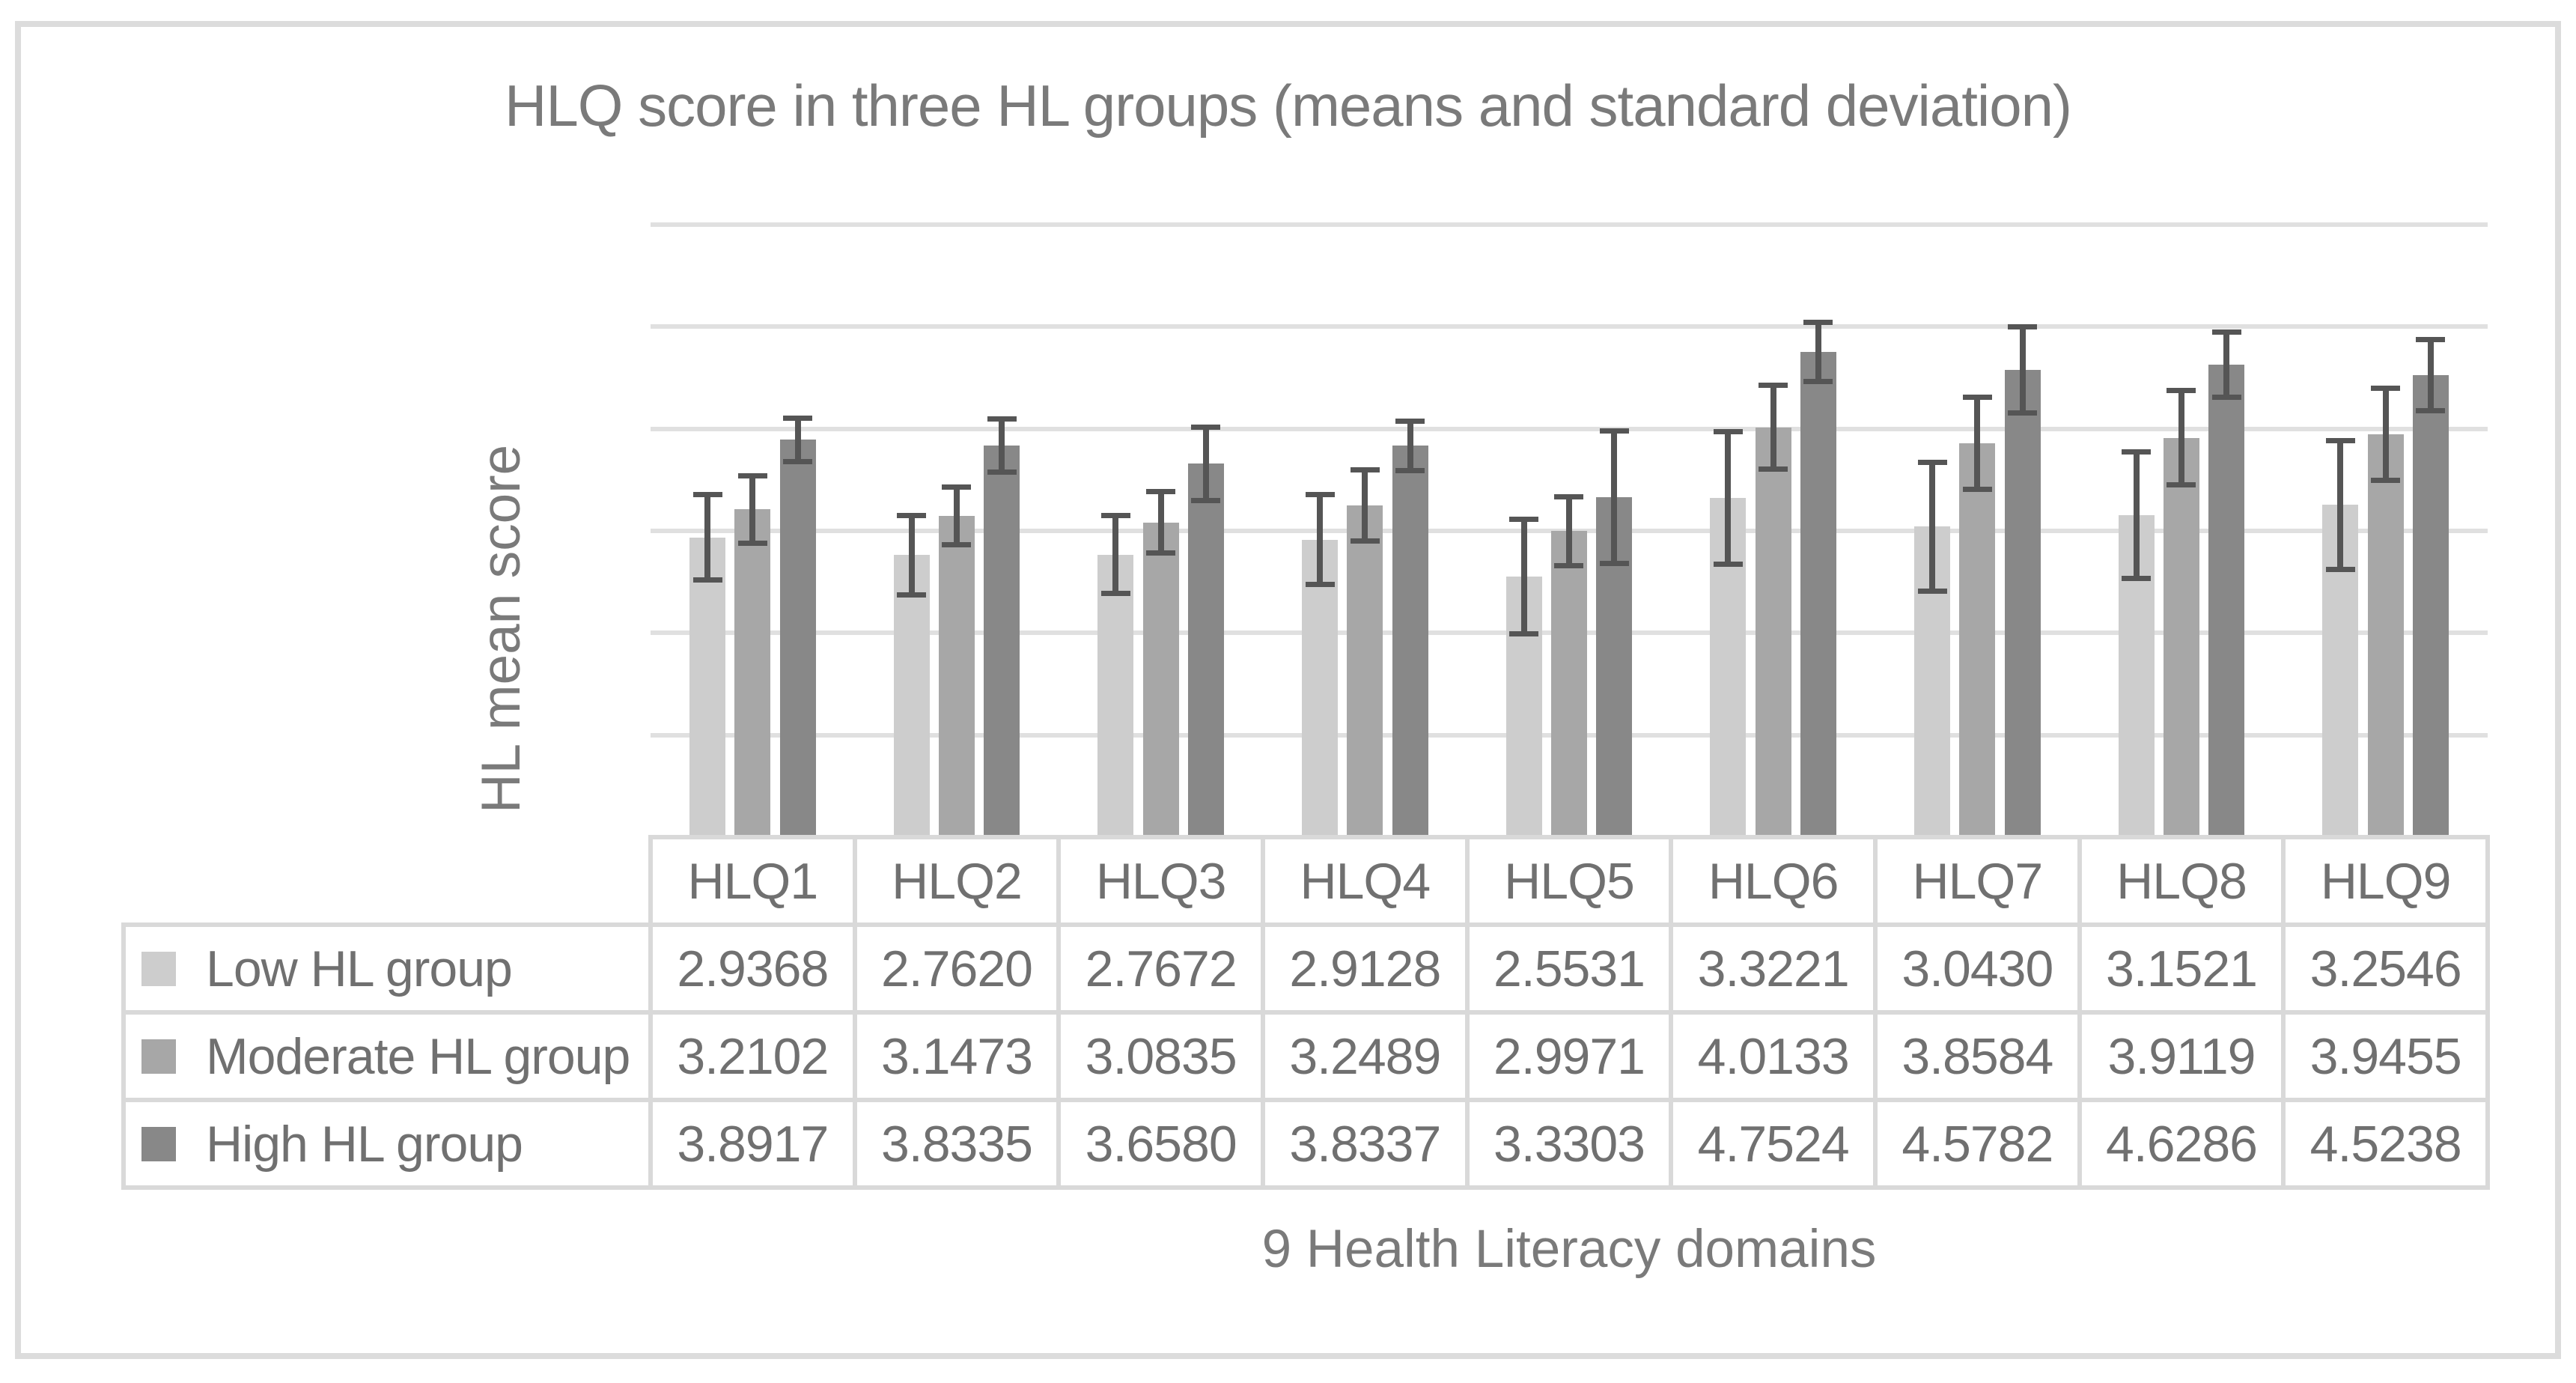 This screenshot has width=2576, height=1383. I want to click on bar-hlq9-moderate, so click(2385, 635).